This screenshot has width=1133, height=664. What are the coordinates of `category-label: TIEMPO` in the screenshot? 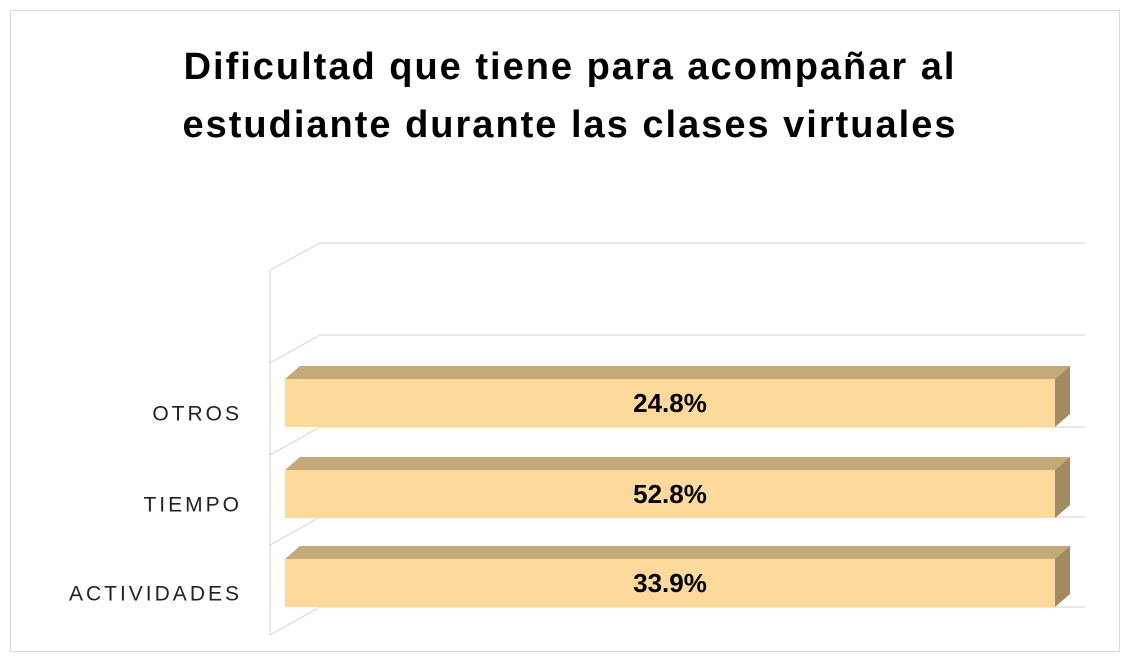 It's located at (192, 505).